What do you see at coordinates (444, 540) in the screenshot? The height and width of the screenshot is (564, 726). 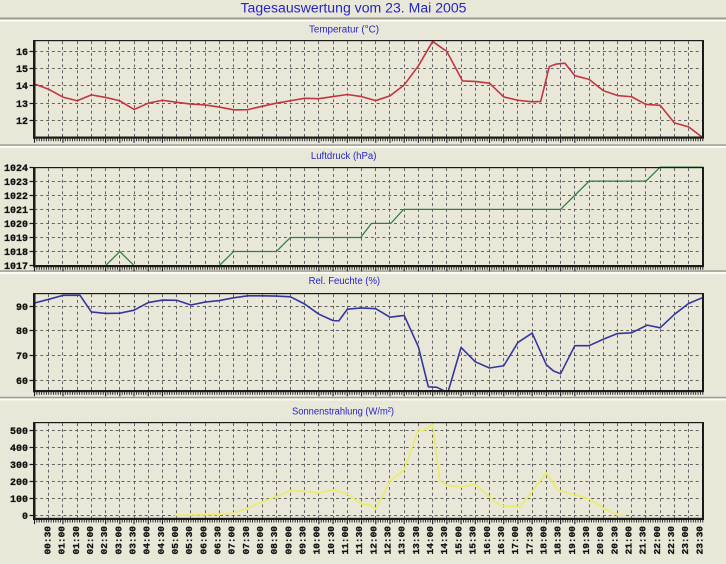 I see `svg-text: 14:30` at bounding box center [444, 540].